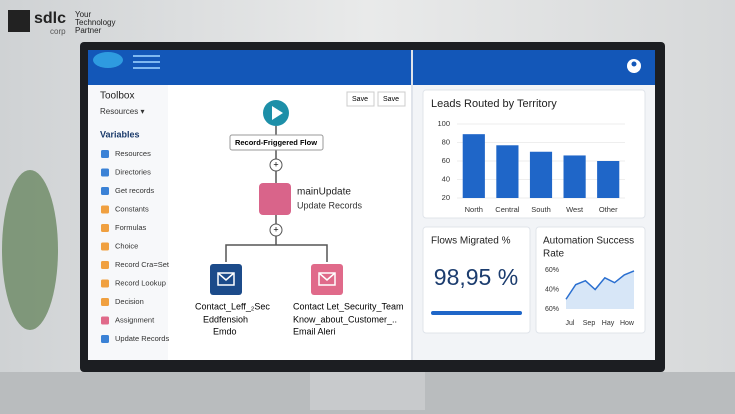  What do you see at coordinates (126, 245) in the screenshot?
I see `sidebar-item: Choice` at bounding box center [126, 245].